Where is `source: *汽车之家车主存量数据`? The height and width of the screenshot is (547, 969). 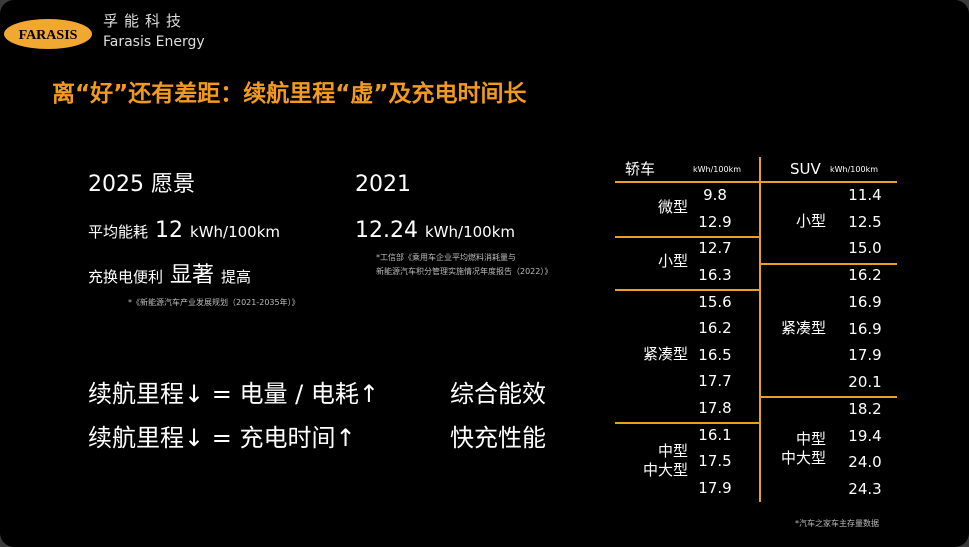 source: *汽车之家车主存量数据 is located at coordinates (837, 523).